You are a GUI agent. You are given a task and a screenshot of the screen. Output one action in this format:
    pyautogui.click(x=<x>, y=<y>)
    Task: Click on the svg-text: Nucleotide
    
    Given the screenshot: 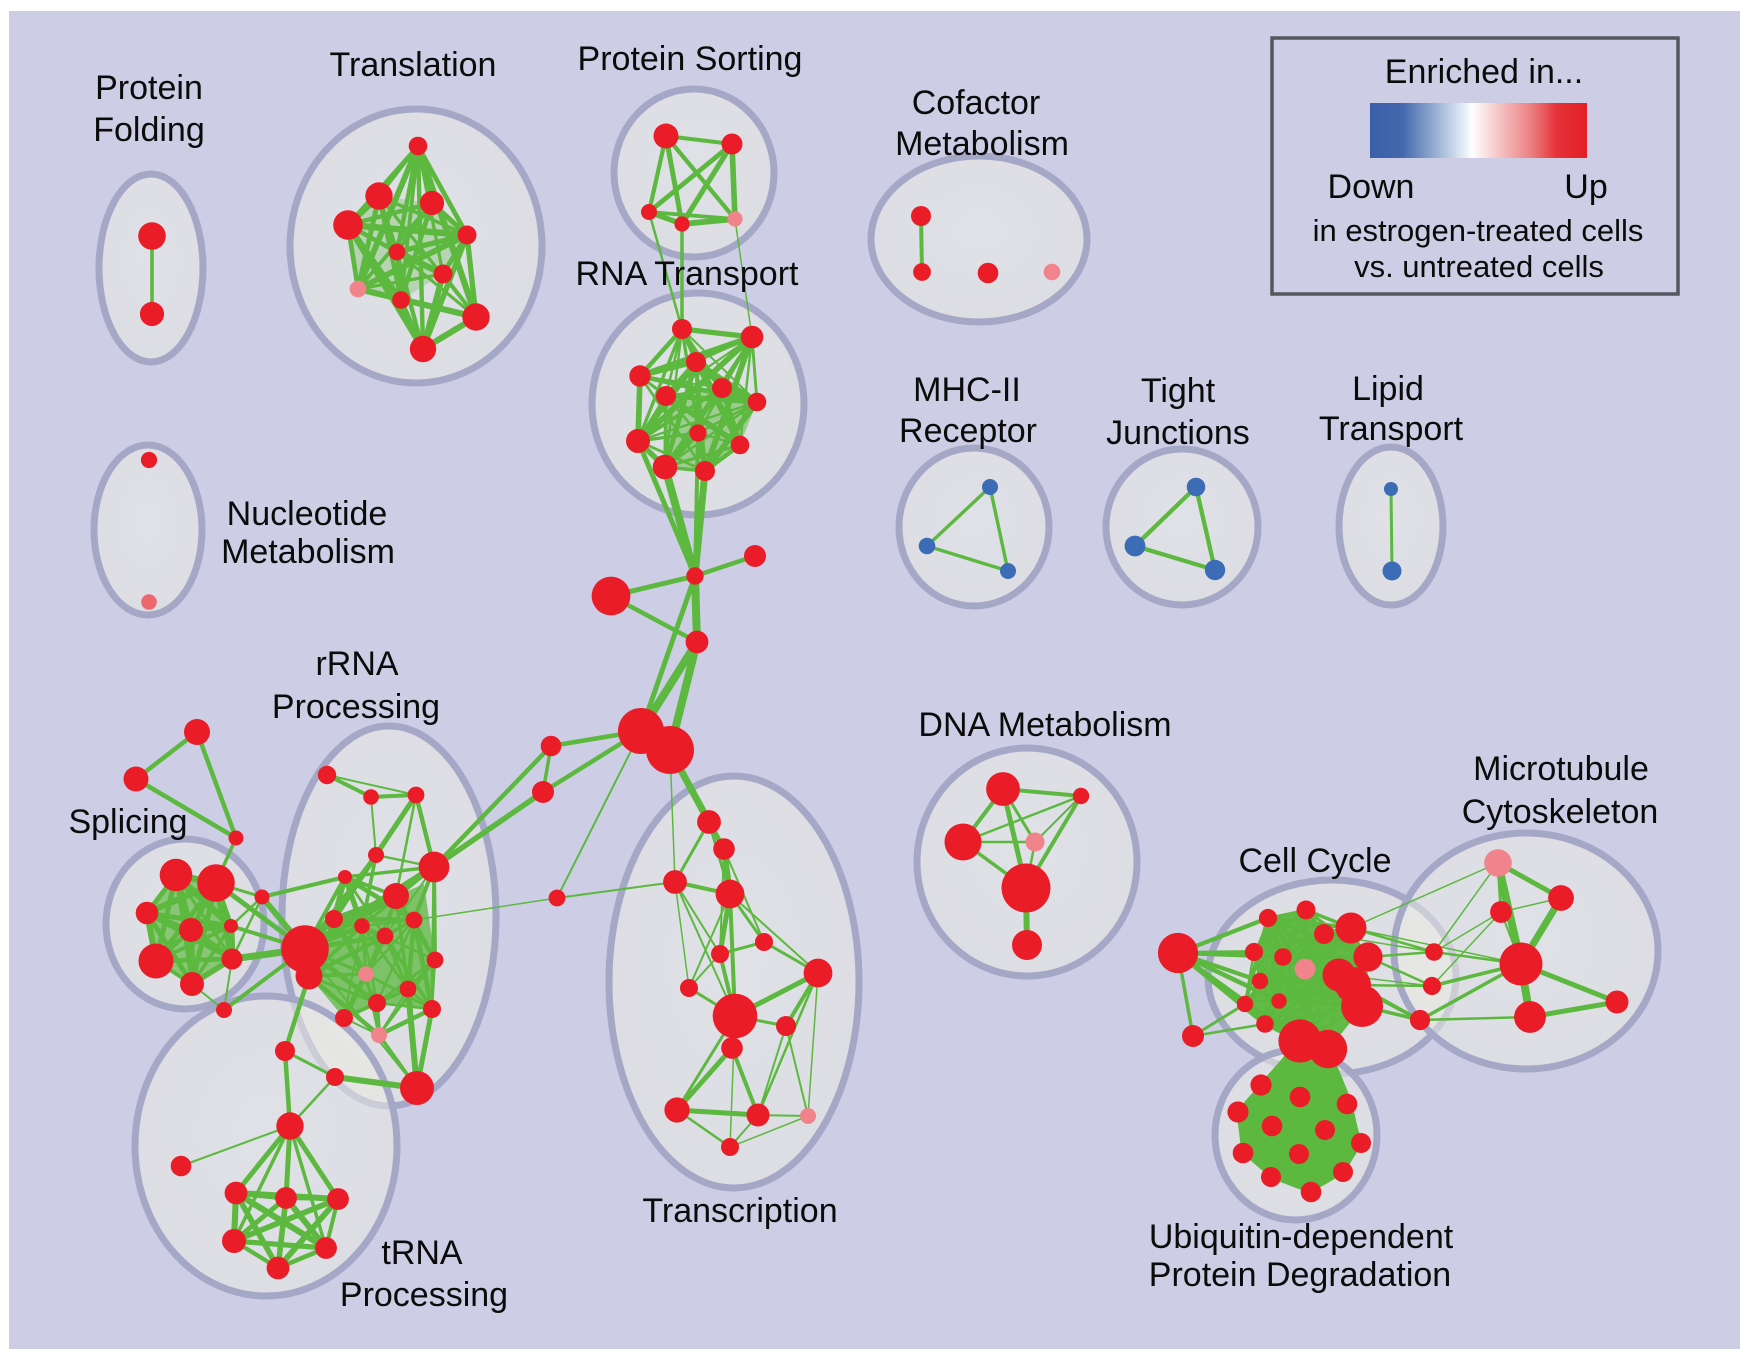 What is the action you would take?
    pyautogui.click(x=307, y=514)
    